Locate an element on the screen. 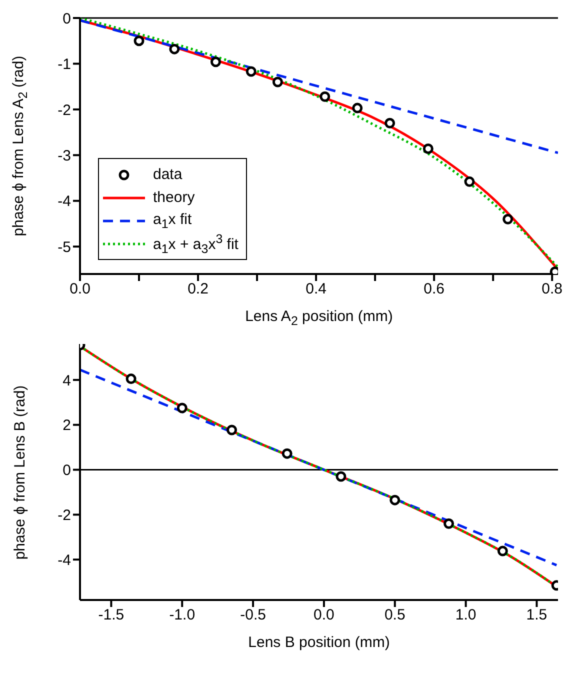  x-tick-label: 0.8 is located at coordinates (552, 289).